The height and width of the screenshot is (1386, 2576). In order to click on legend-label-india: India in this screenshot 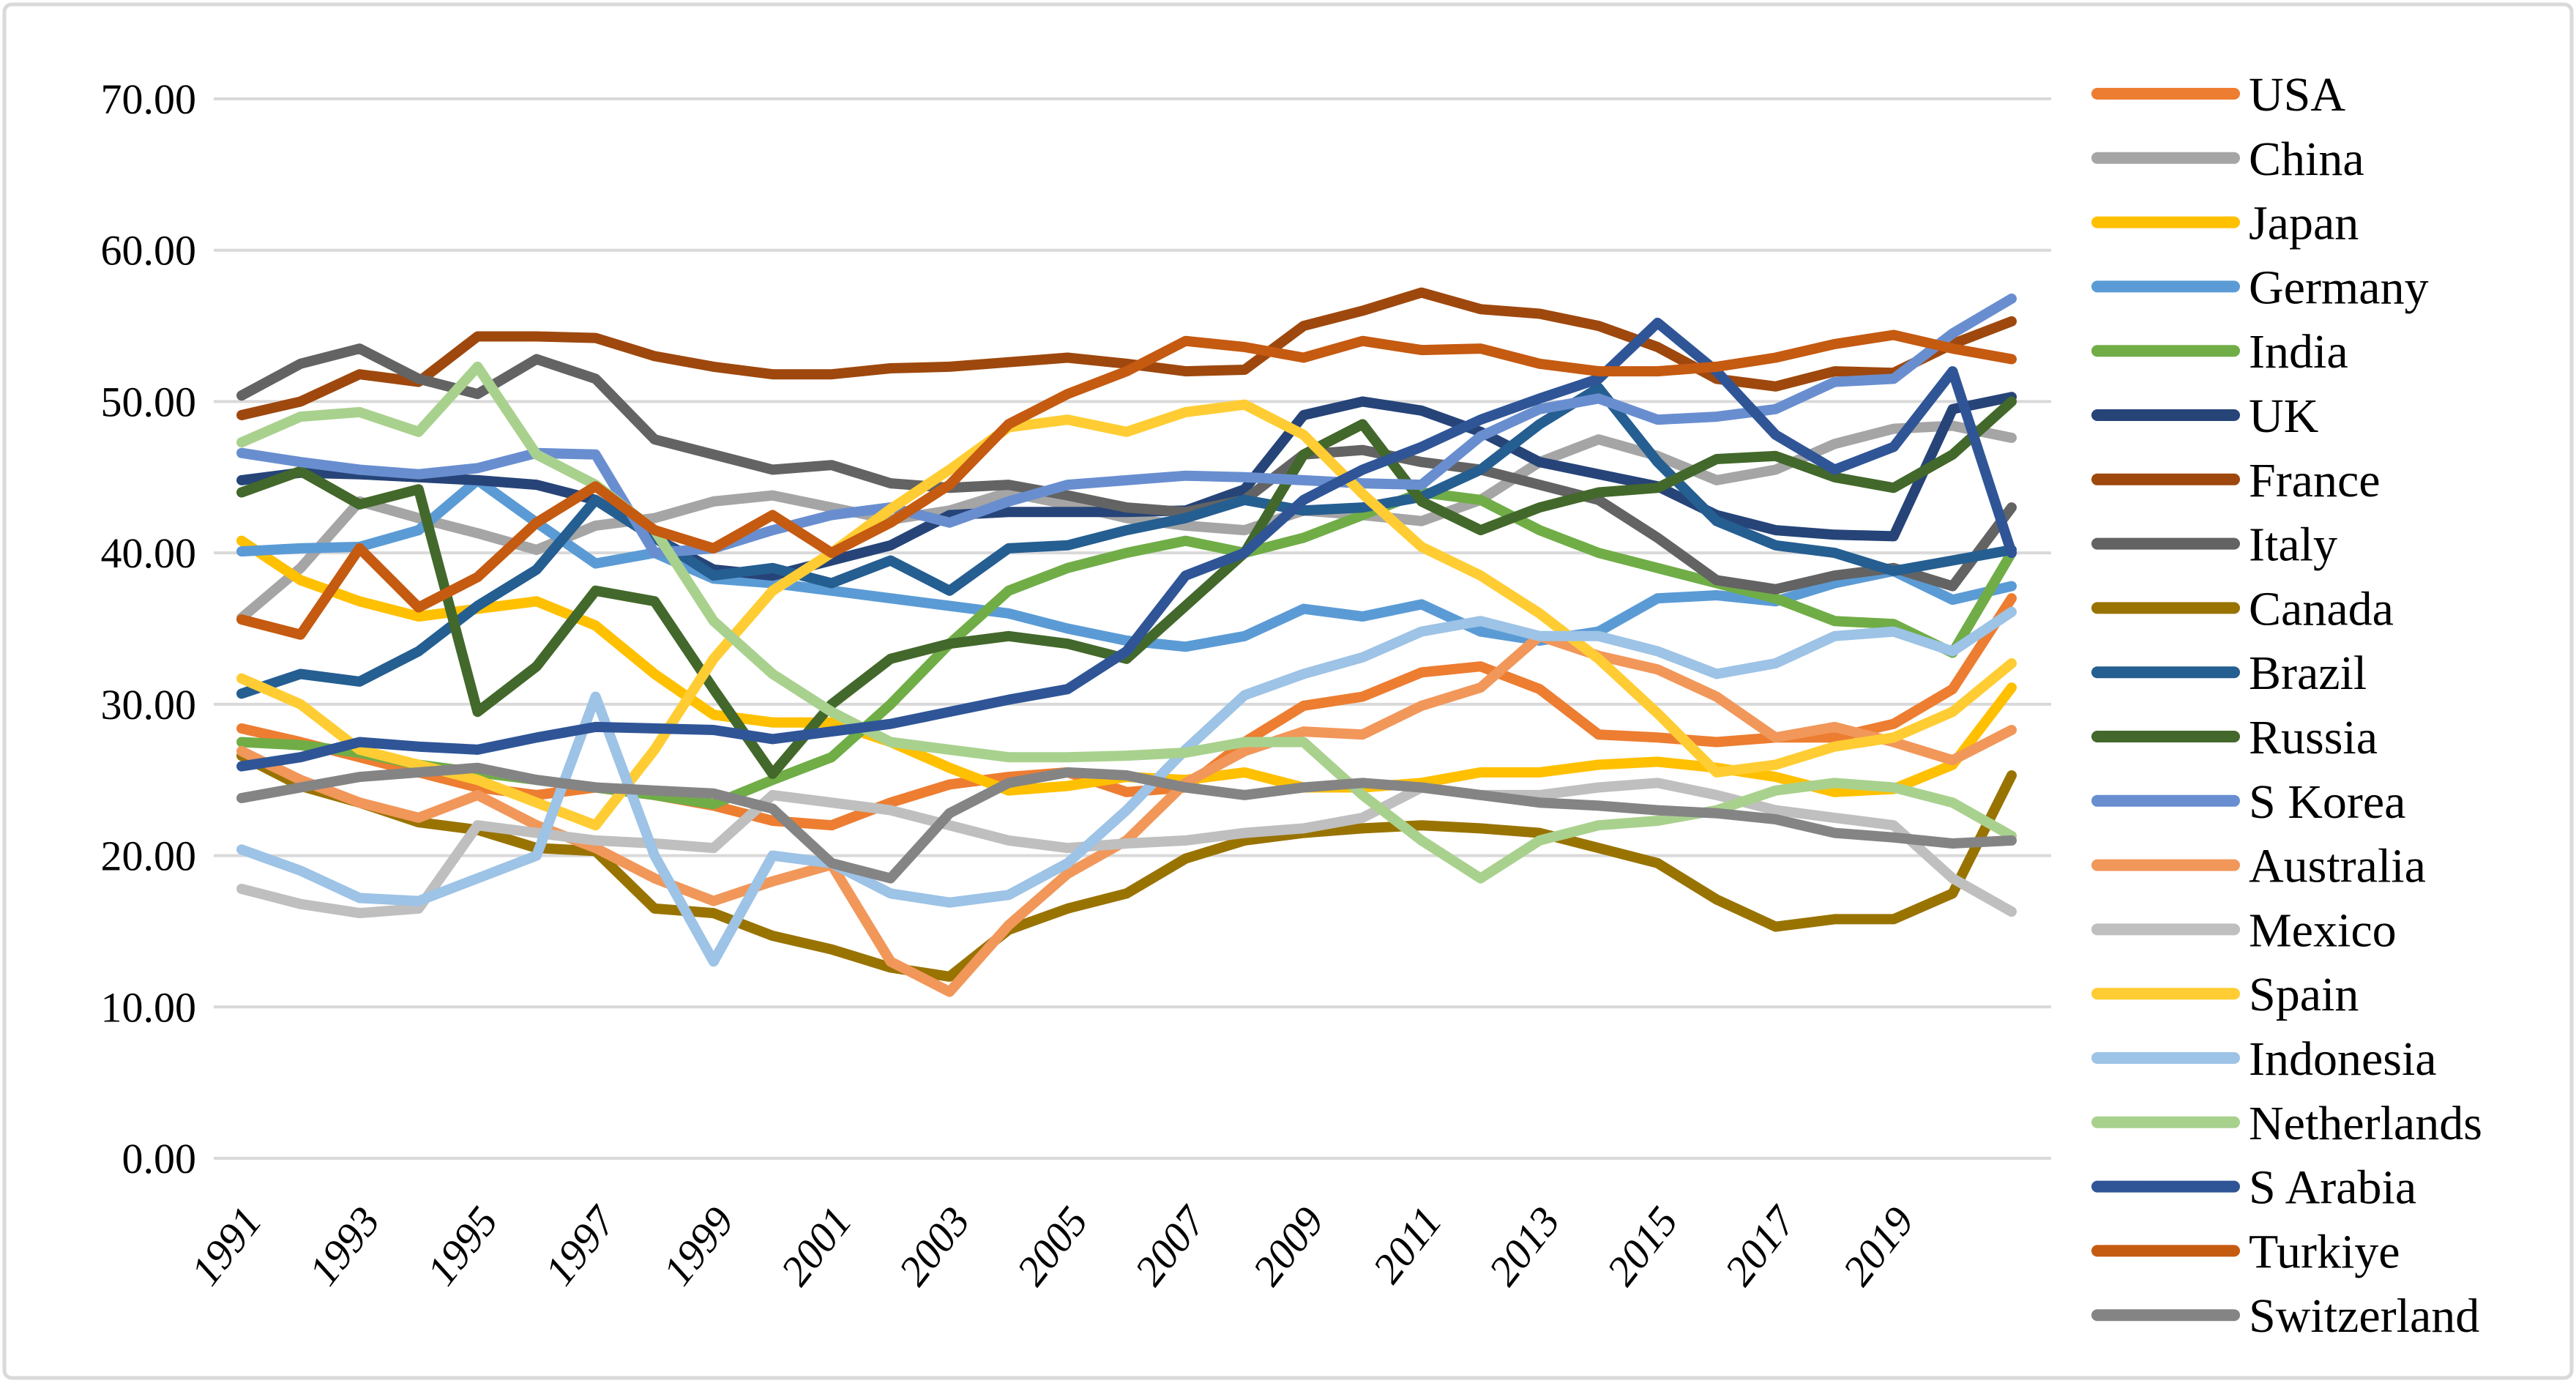, I will do `click(2298, 352)`.